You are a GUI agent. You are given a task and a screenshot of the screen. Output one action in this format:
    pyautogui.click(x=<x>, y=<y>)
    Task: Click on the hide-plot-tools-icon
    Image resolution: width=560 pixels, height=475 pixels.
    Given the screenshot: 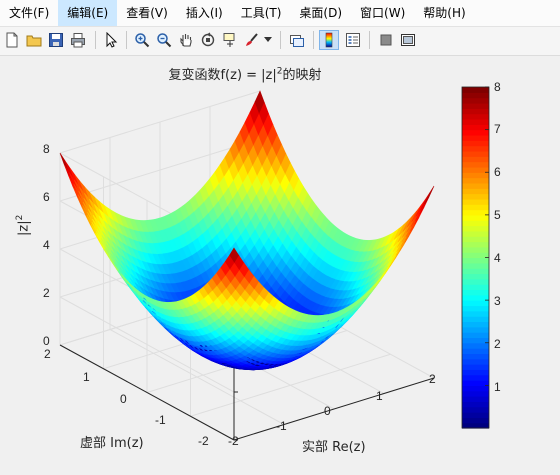 What is the action you would take?
    pyautogui.click(x=386, y=40)
    